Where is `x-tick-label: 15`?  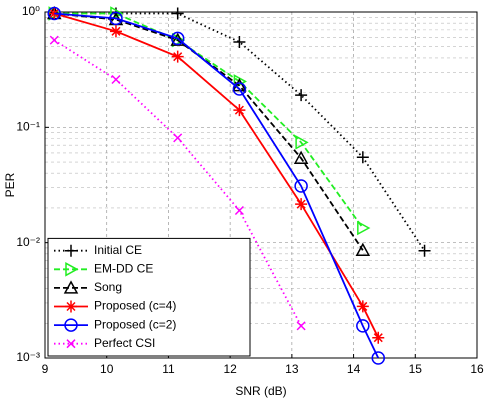
x-tick-label: 15 is located at coordinates (416, 369).